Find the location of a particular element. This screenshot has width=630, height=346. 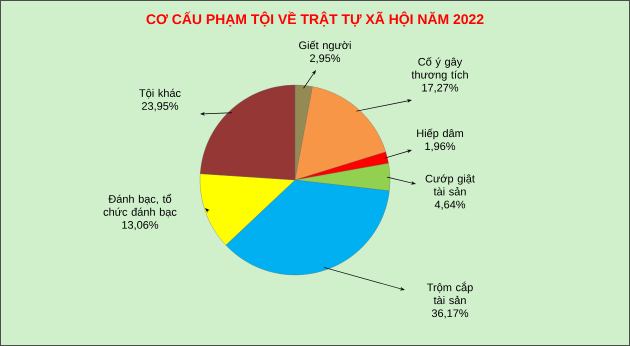

slice-label: Hiếp dâm is located at coordinates (440, 134).